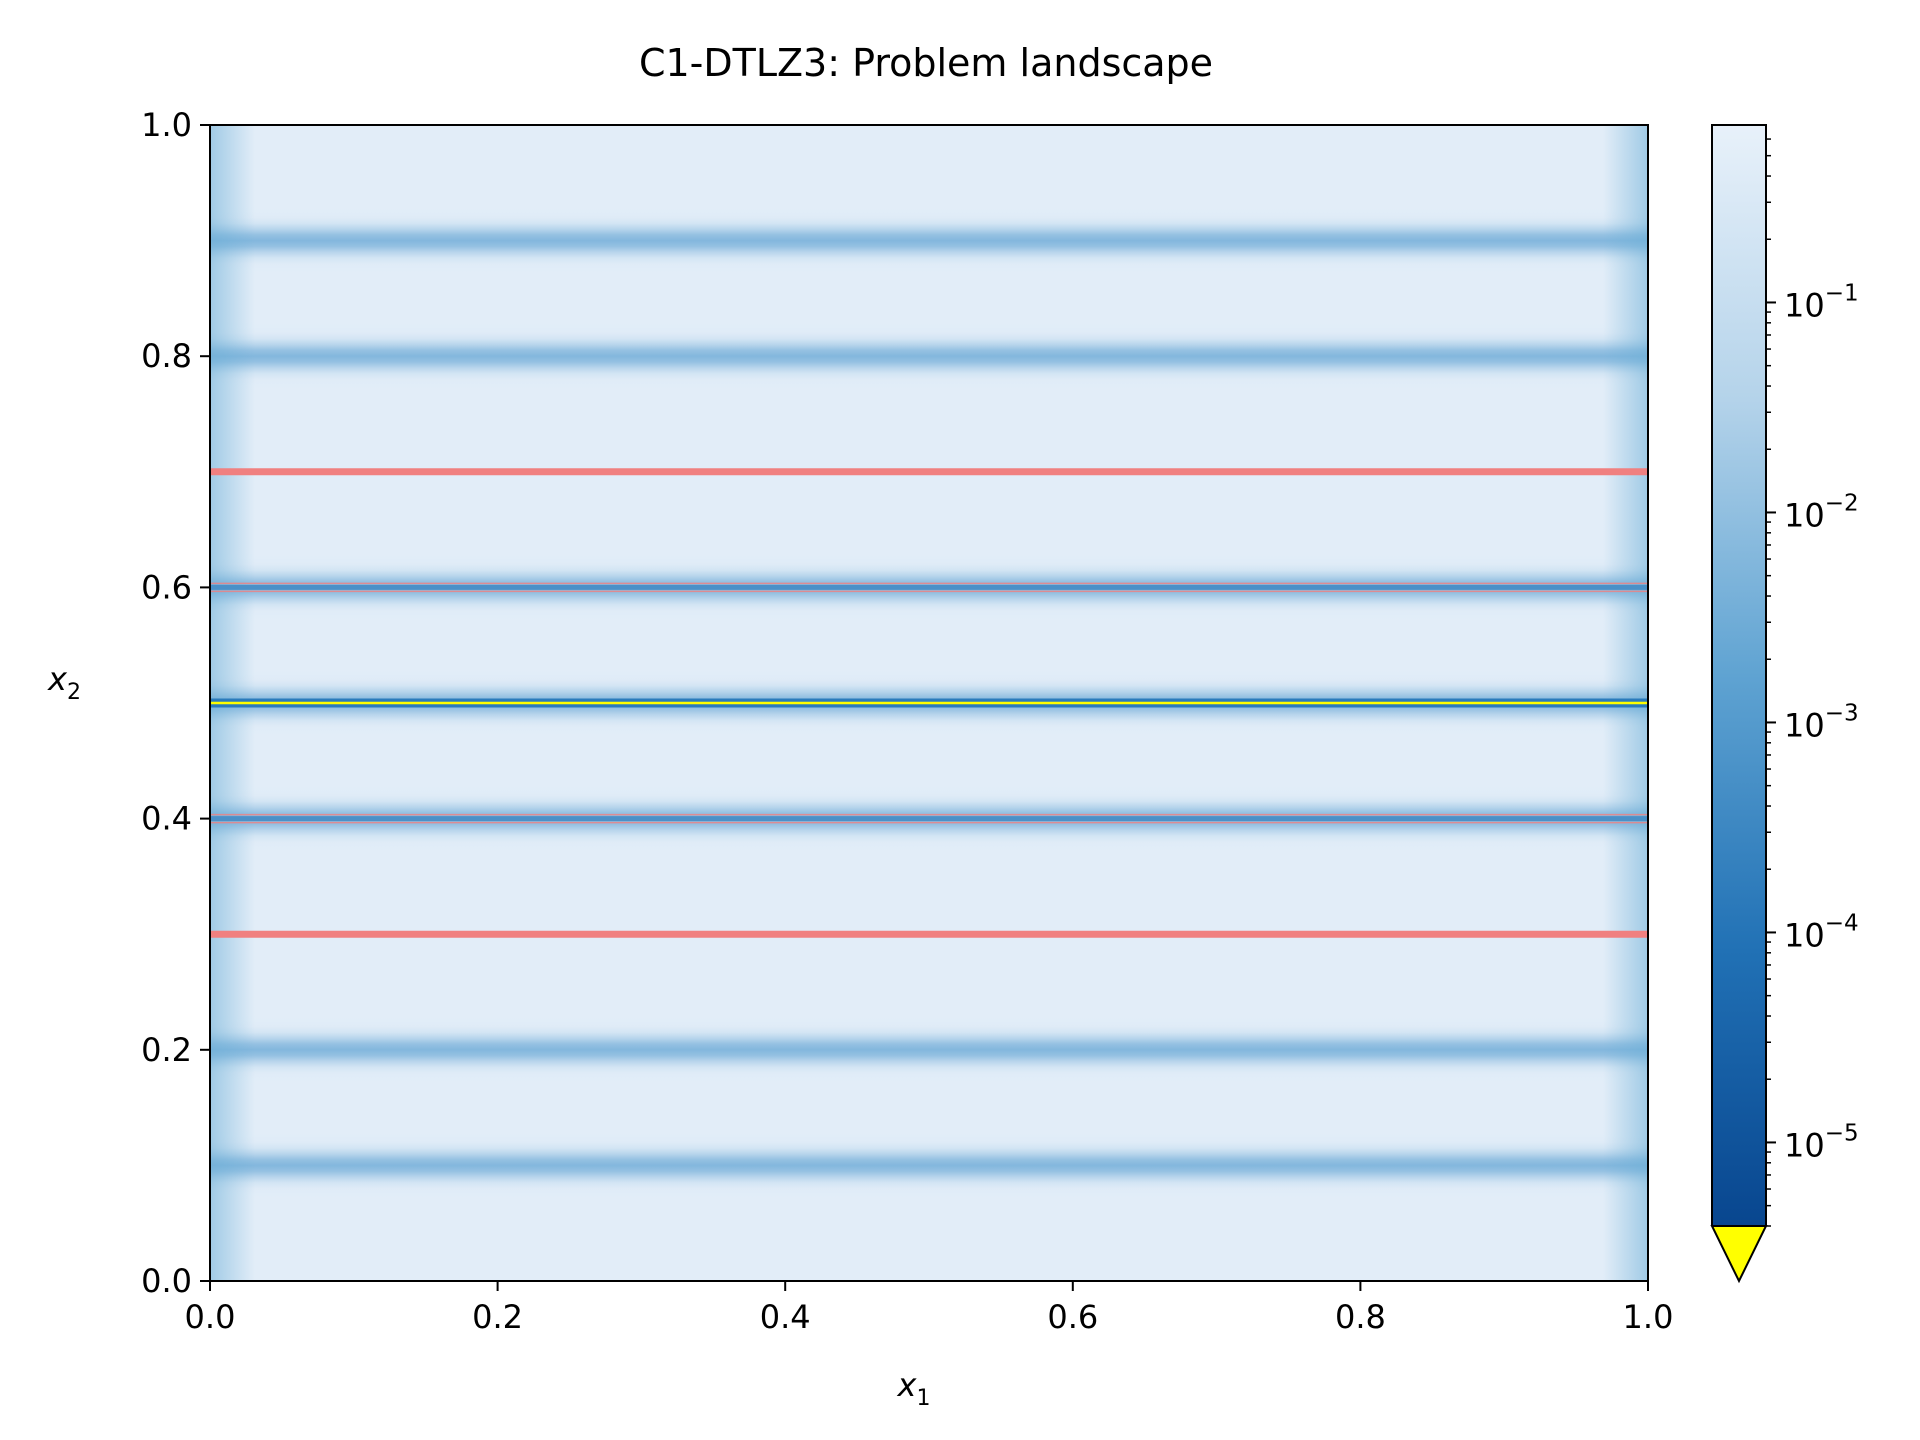  What do you see at coordinates (923, 1398) in the screenshot?
I see `x-axis-label-subscript: 1` at bounding box center [923, 1398].